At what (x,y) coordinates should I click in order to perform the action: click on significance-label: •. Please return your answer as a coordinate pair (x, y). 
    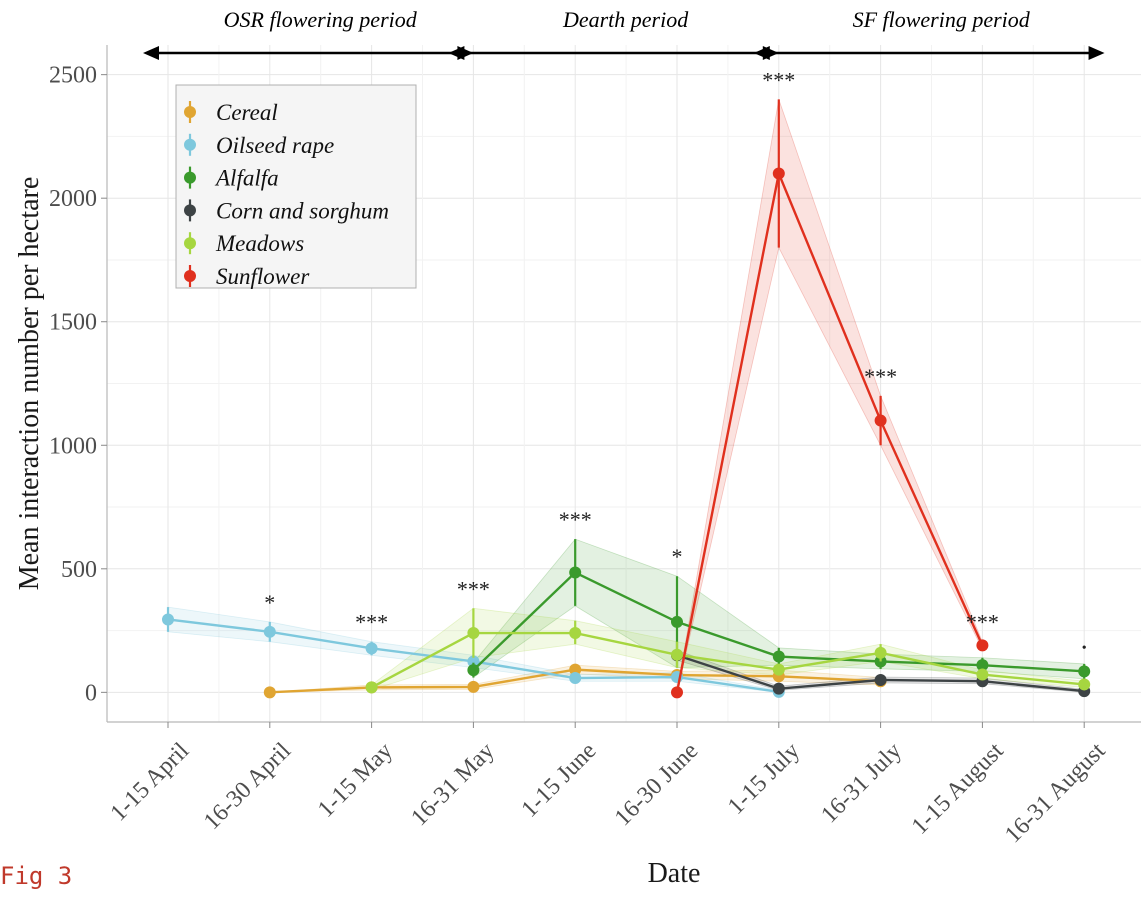
    Looking at the image, I should click on (1084, 648).